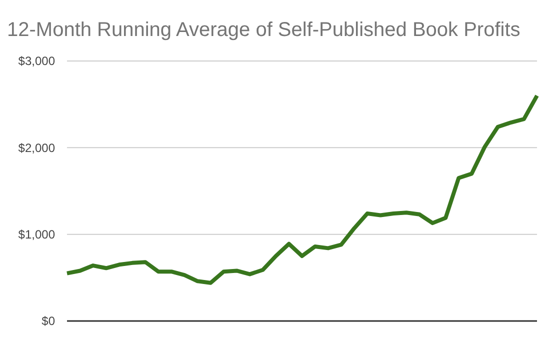  I want to click on y-tick-label: $1,000, so click(37, 235).